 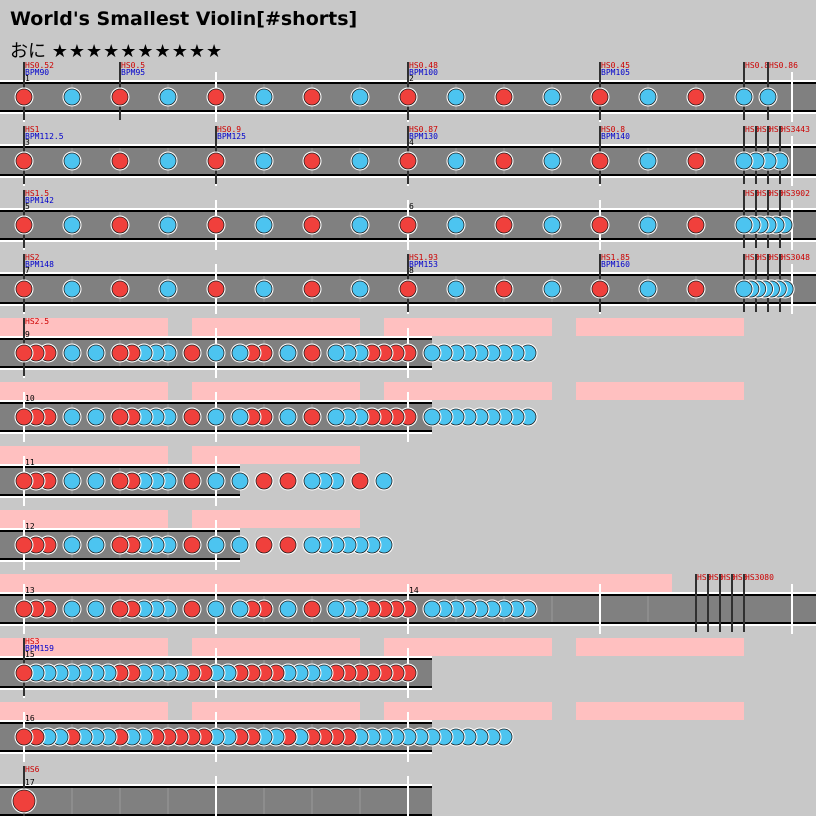 I want to click on measure-number: 8, so click(x=411, y=270).